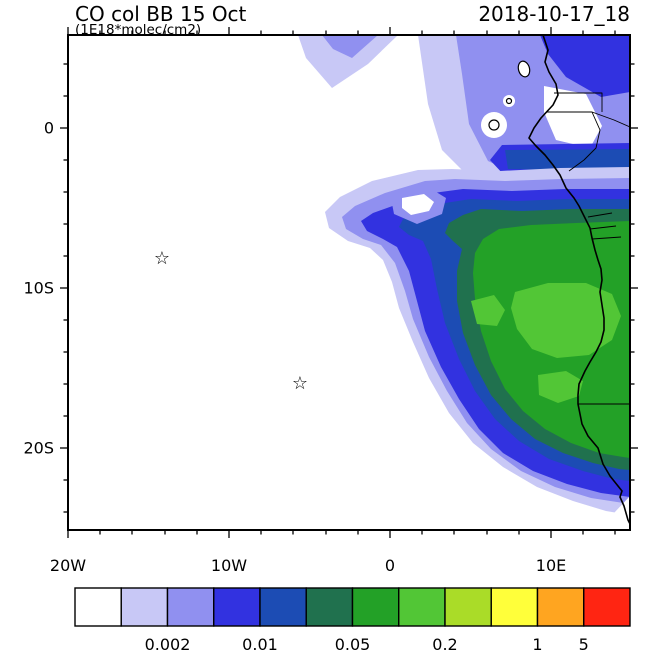 The image size is (650, 671). I want to click on region-north-streak-outer, so click(348, 61).